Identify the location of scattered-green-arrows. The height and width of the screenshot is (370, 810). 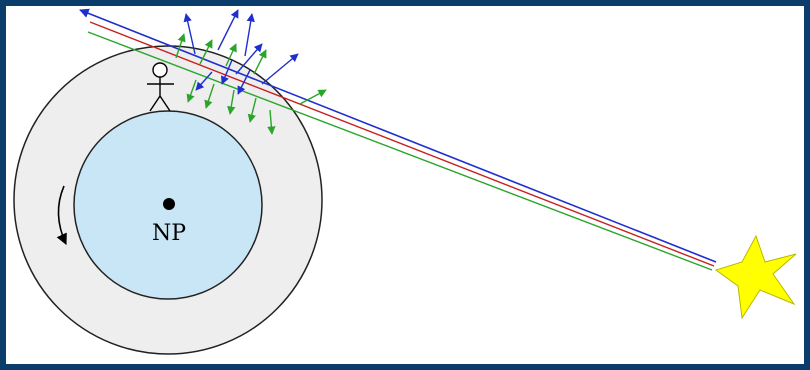
(251, 84).